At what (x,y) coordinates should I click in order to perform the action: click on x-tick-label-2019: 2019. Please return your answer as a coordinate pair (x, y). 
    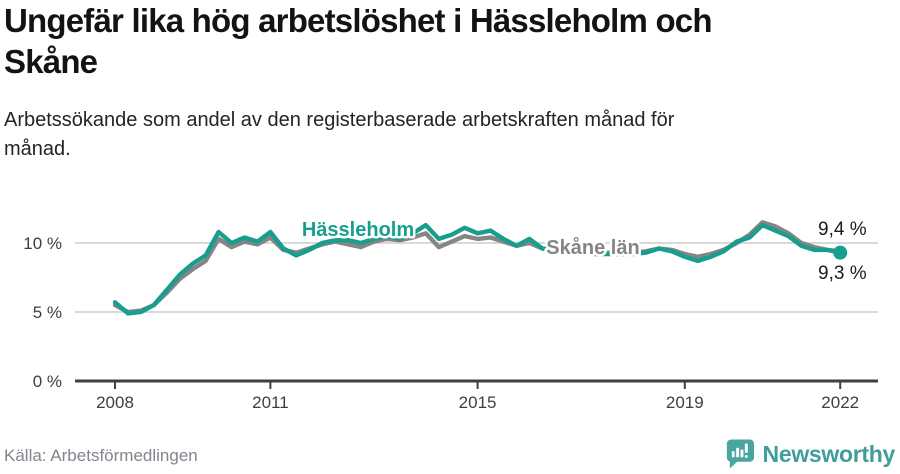
    Looking at the image, I should click on (685, 402).